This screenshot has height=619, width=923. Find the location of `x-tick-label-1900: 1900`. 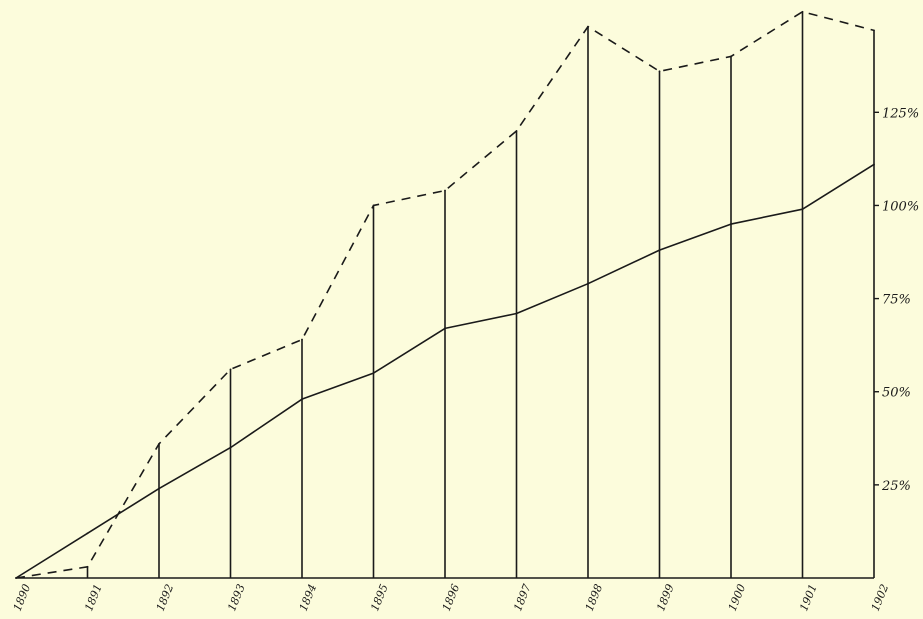

x-tick-label-1900: 1900 is located at coordinates (737, 597).